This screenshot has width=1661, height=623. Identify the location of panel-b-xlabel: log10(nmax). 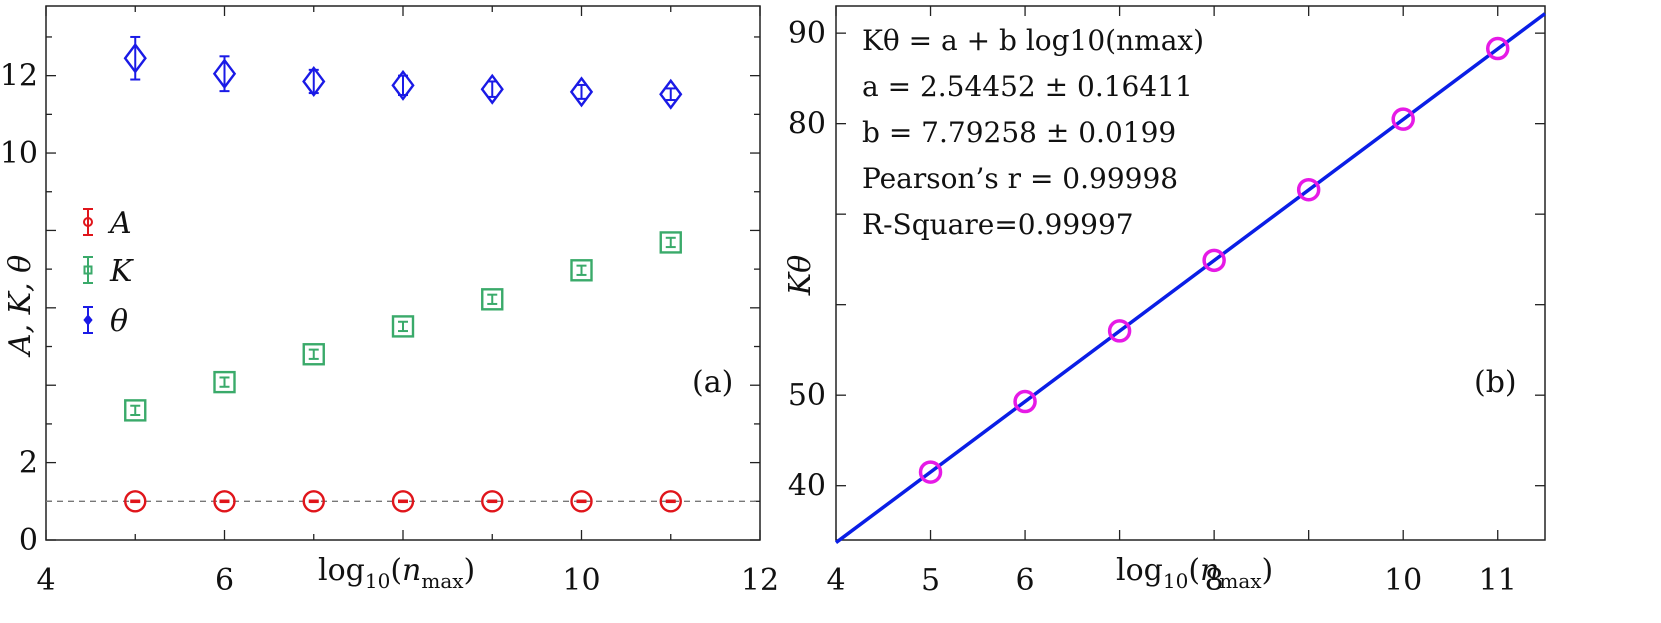
(1194, 573).